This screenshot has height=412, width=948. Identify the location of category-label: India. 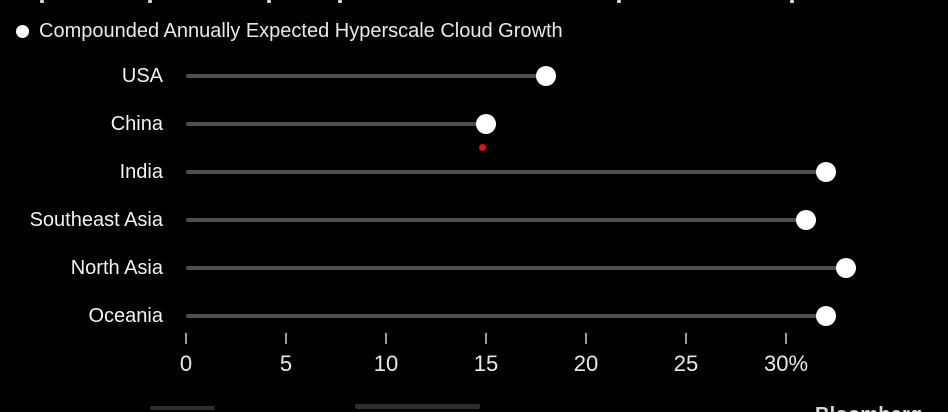
(141, 172).